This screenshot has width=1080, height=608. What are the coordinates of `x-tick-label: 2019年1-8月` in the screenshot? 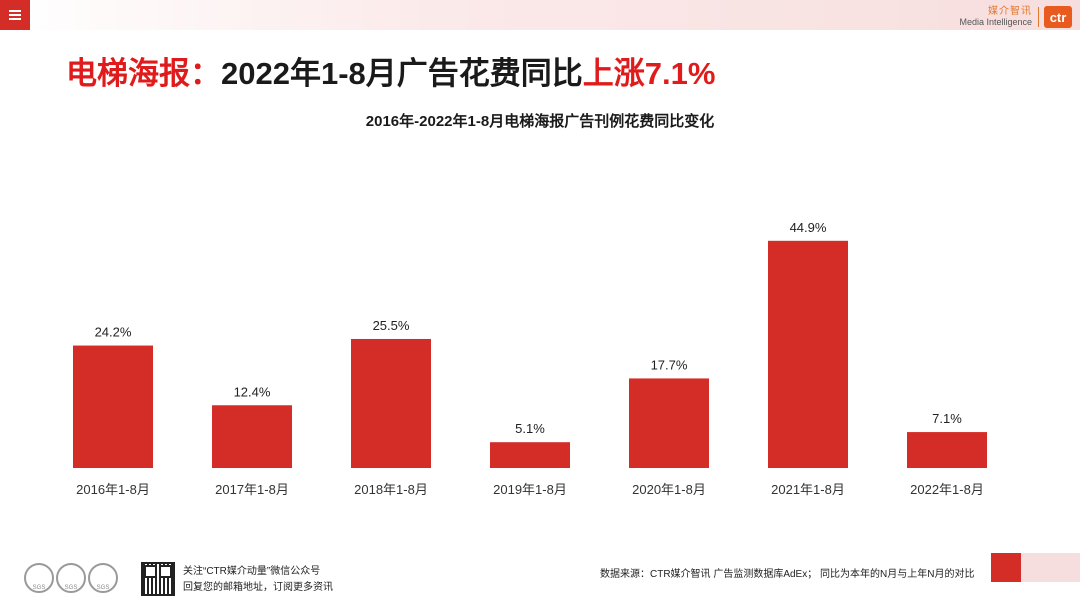 It's located at (530, 489).